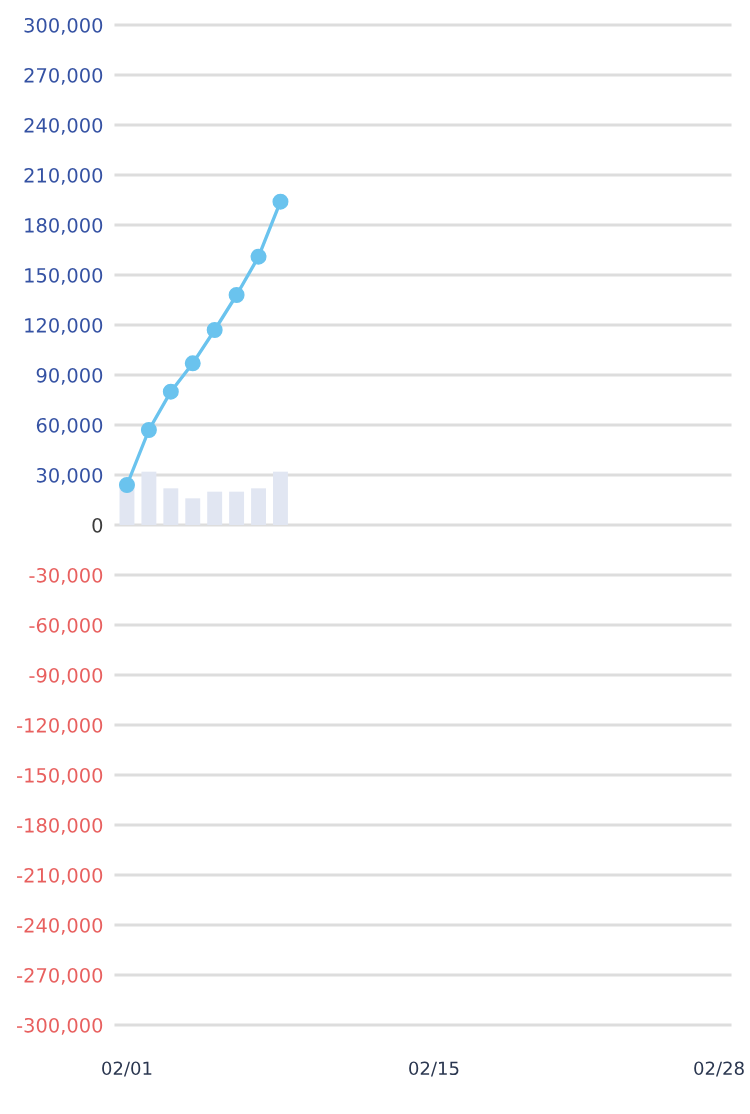  What do you see at coordinates (64, 276) in the screenshot?
I see `y-tick-label: 150,000` at bounding box center [64, 276].